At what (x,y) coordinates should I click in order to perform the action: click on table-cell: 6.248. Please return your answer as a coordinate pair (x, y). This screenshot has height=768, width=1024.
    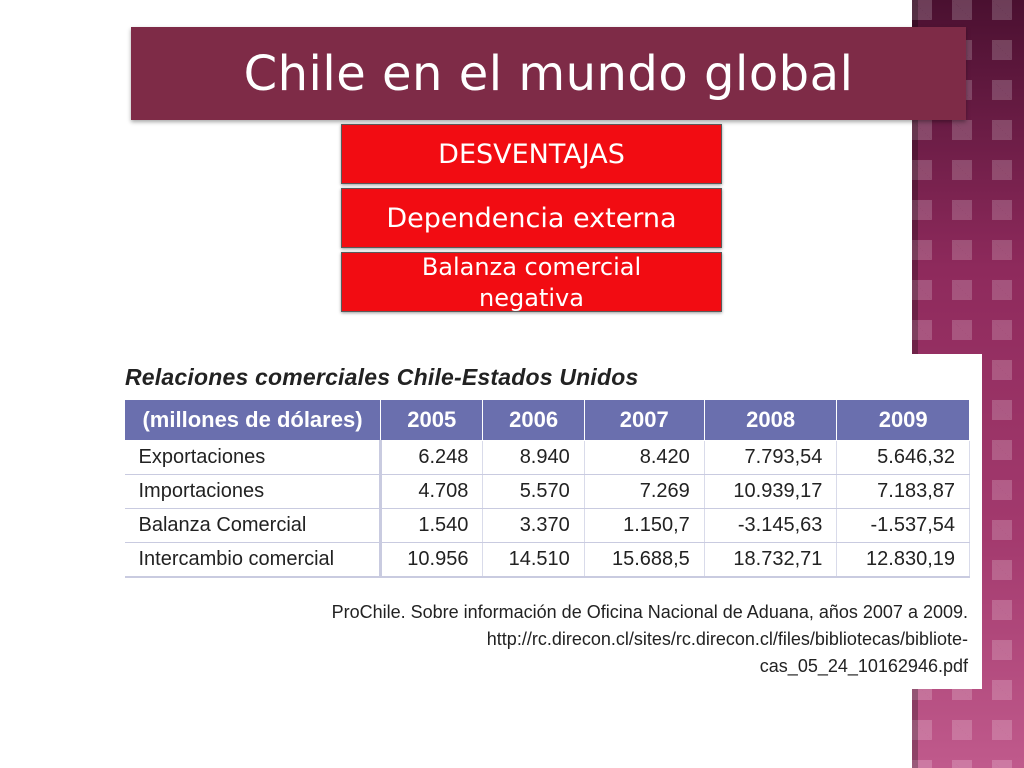
    Looking at the image, I should click on (432, 457).